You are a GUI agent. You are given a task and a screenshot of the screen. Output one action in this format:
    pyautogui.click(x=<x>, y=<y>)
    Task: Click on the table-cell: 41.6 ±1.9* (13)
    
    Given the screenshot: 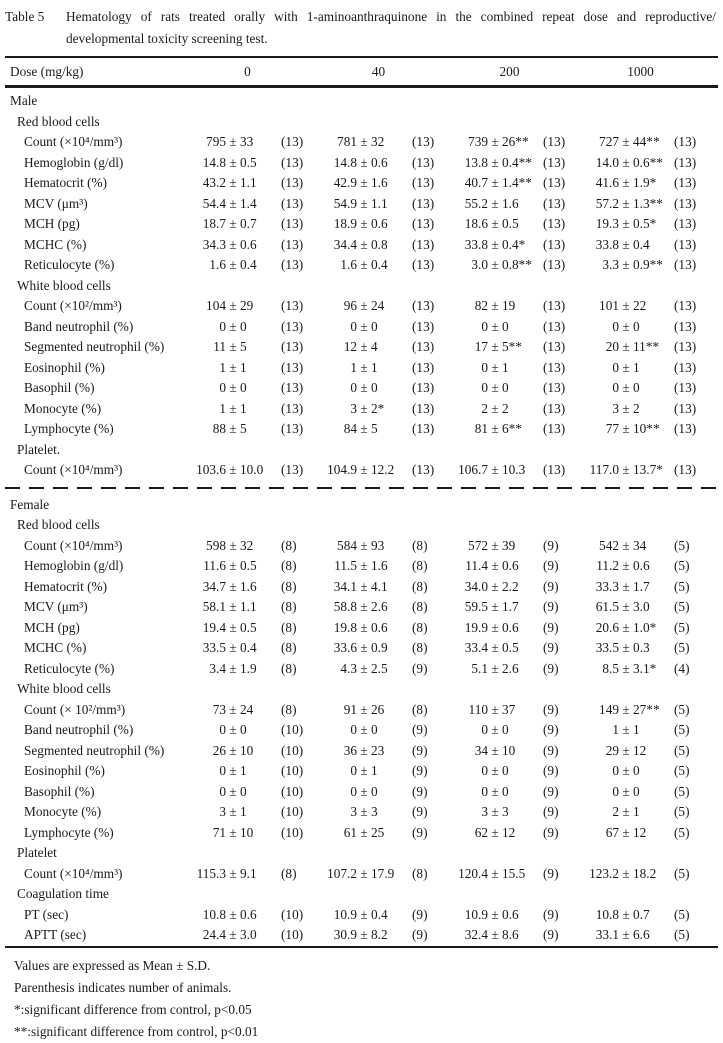 What is the action you would take?
    pyautogui.click(x=640, y=183)
    